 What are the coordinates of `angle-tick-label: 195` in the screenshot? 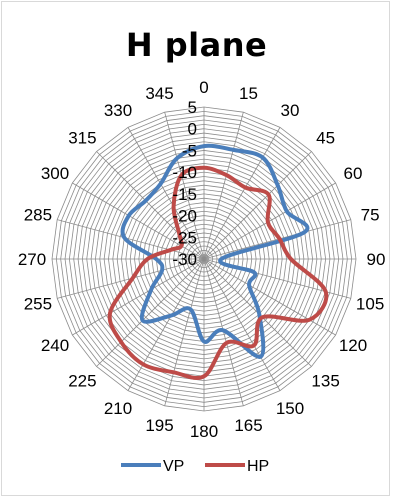 It's located at (159, 425).